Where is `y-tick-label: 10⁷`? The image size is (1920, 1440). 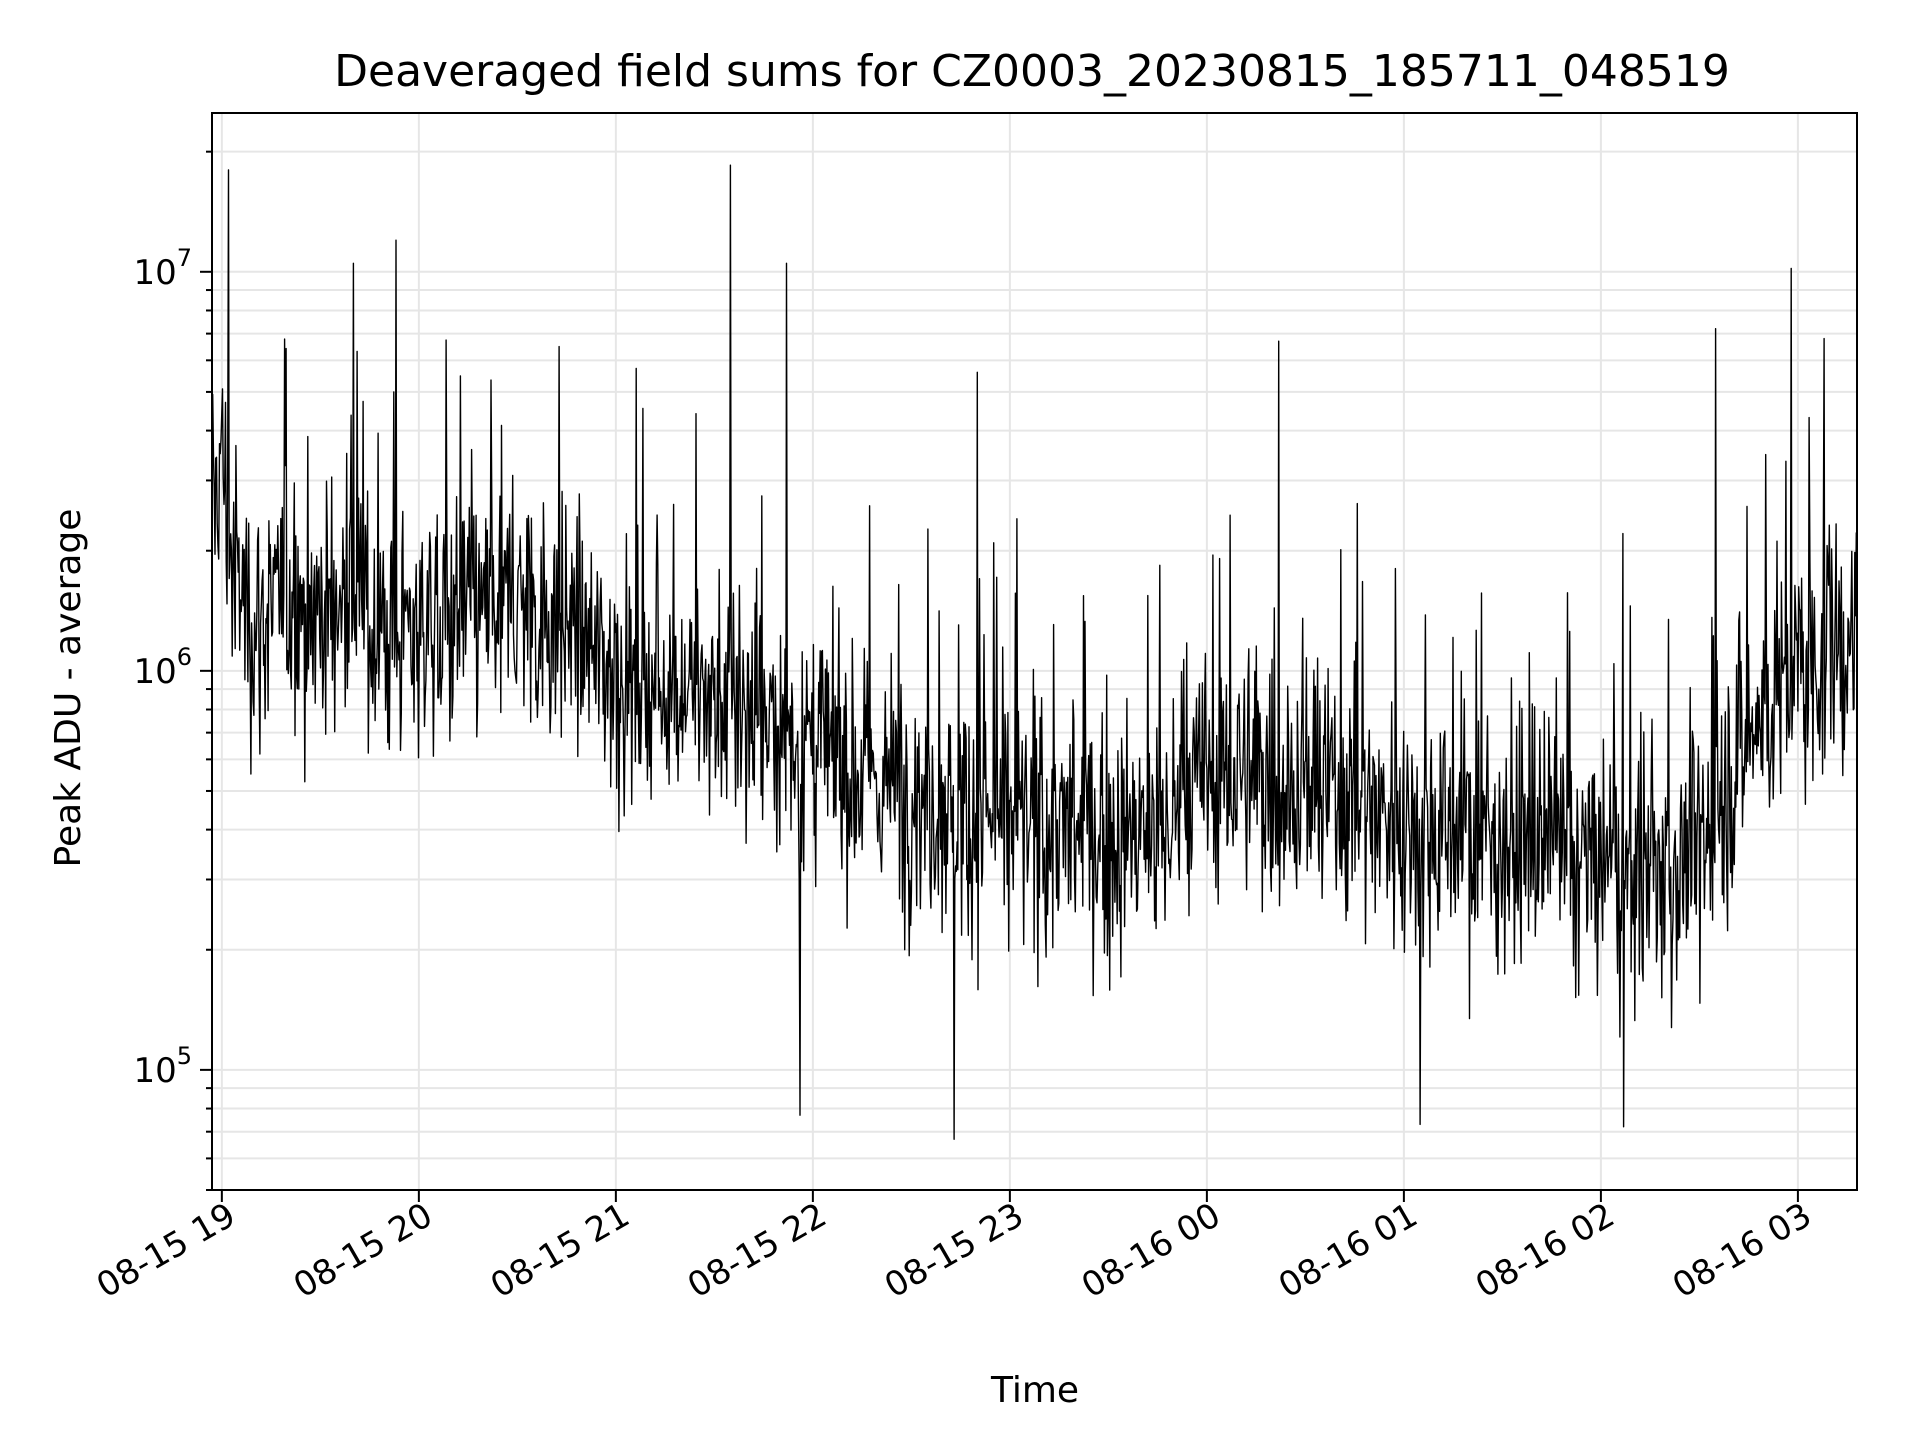
y-tick-label: 10⁷ is located at coordinates (162, 268).